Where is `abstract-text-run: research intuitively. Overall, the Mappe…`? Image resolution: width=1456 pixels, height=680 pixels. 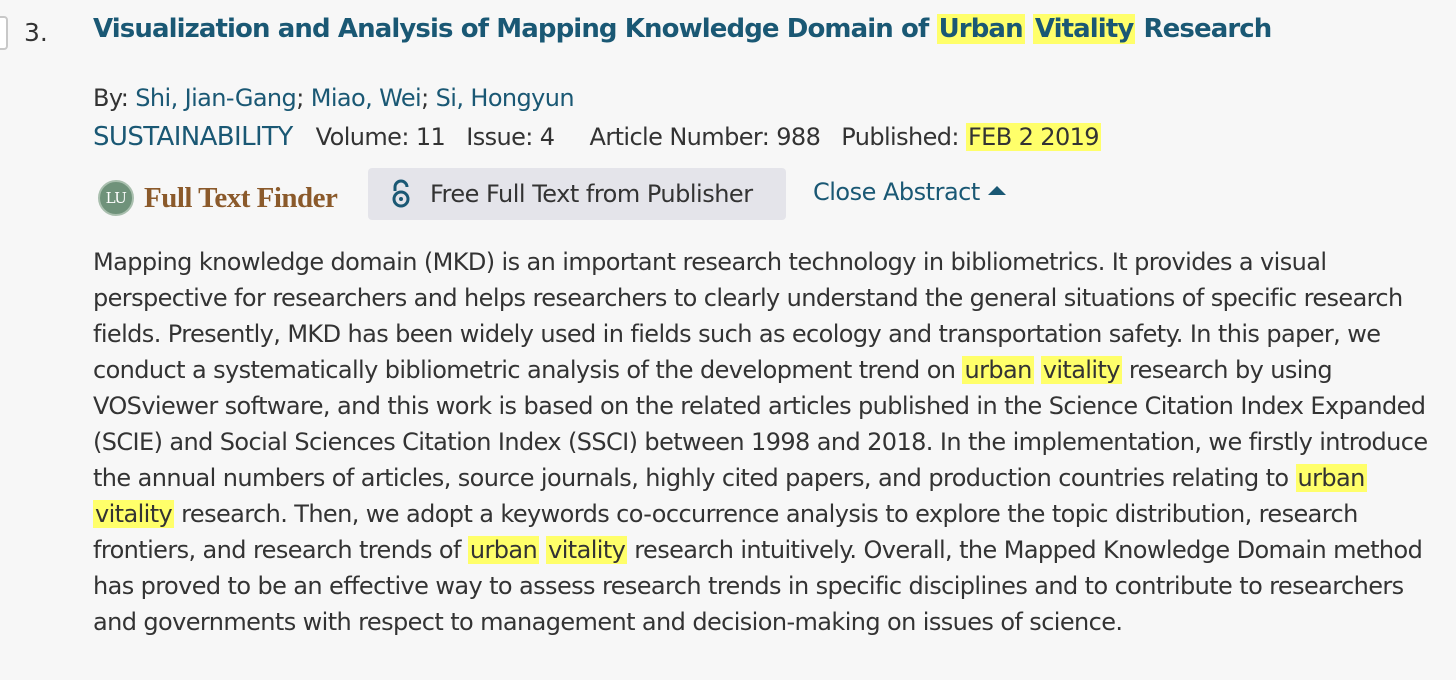
abstract-text-run: research intuitively. Overall, the Mappe… is located at coordinates (1025, 550).